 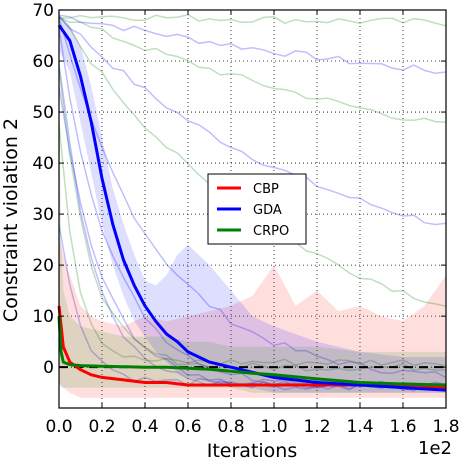 What do you see at coordinates (43, 317) in the screenshot?
I see `y-tick-label: 10` at bounding box center [43, 317].